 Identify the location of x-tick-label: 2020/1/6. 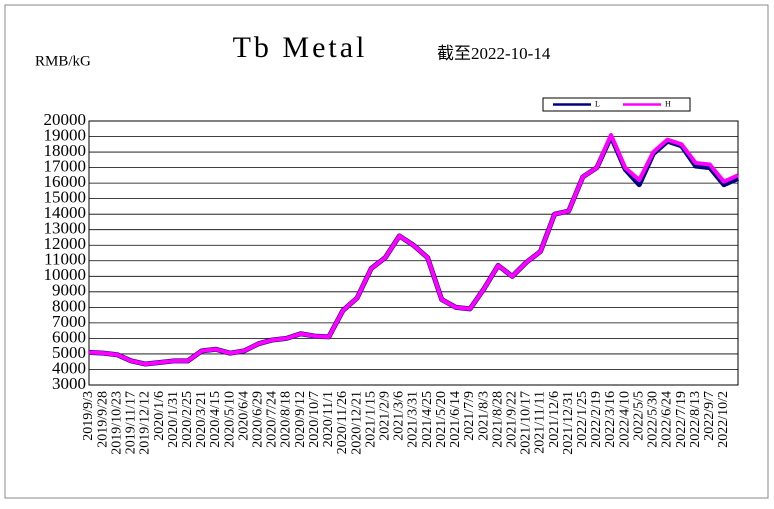
(159, 416).